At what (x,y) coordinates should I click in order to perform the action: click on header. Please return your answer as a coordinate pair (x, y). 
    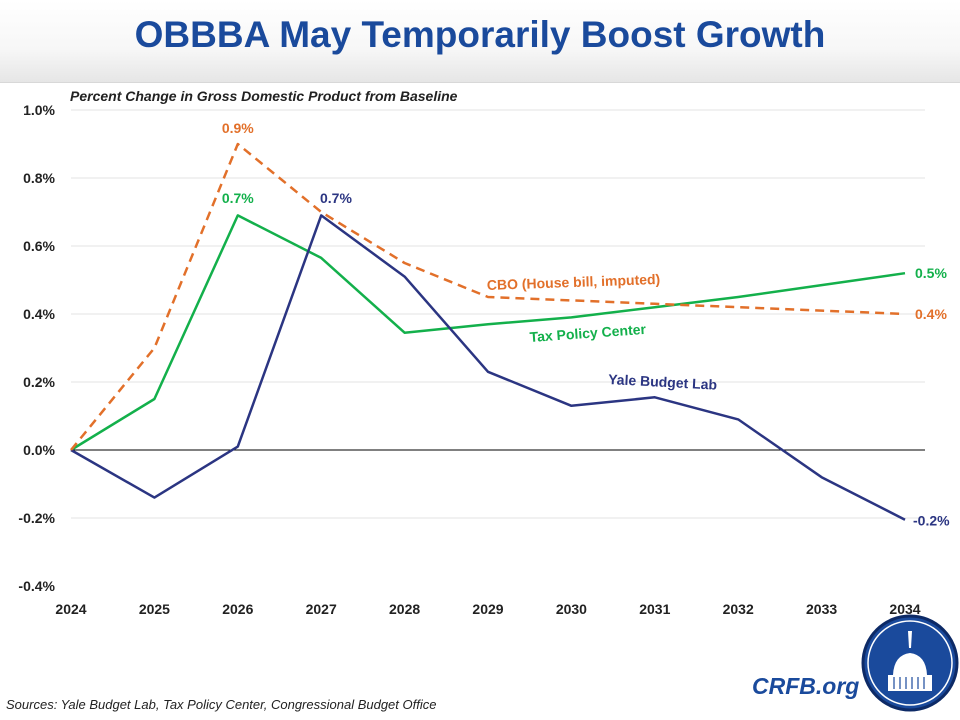
    Looking at the image, I should click on (480, 41).